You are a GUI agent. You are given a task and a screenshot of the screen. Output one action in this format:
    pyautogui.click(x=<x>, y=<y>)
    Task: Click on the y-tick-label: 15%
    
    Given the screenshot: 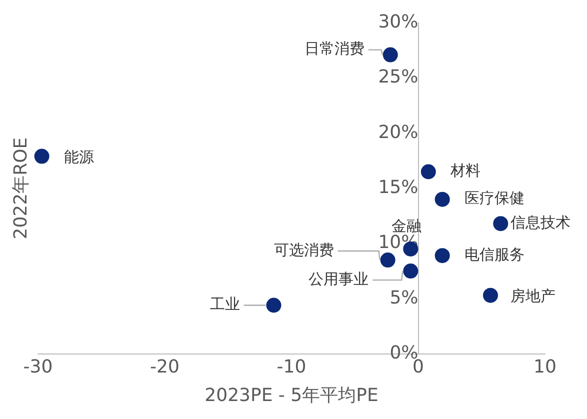 What is the action you would take?
    pyautogui.click(x=398, y=187)
    